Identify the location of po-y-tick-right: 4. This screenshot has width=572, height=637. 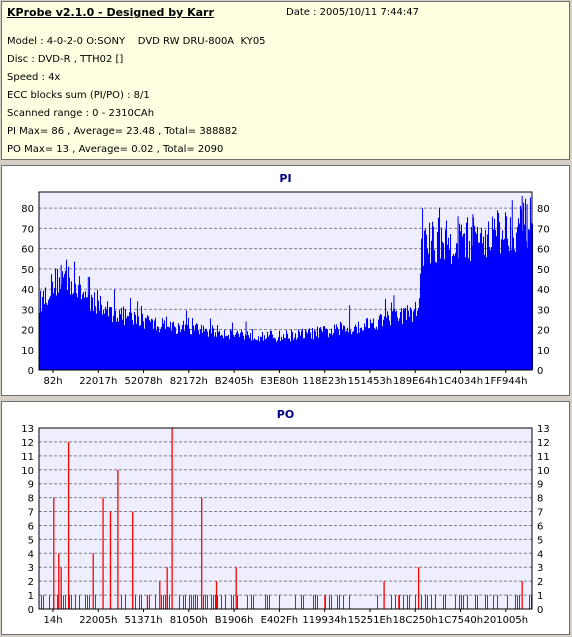
(540, 554).